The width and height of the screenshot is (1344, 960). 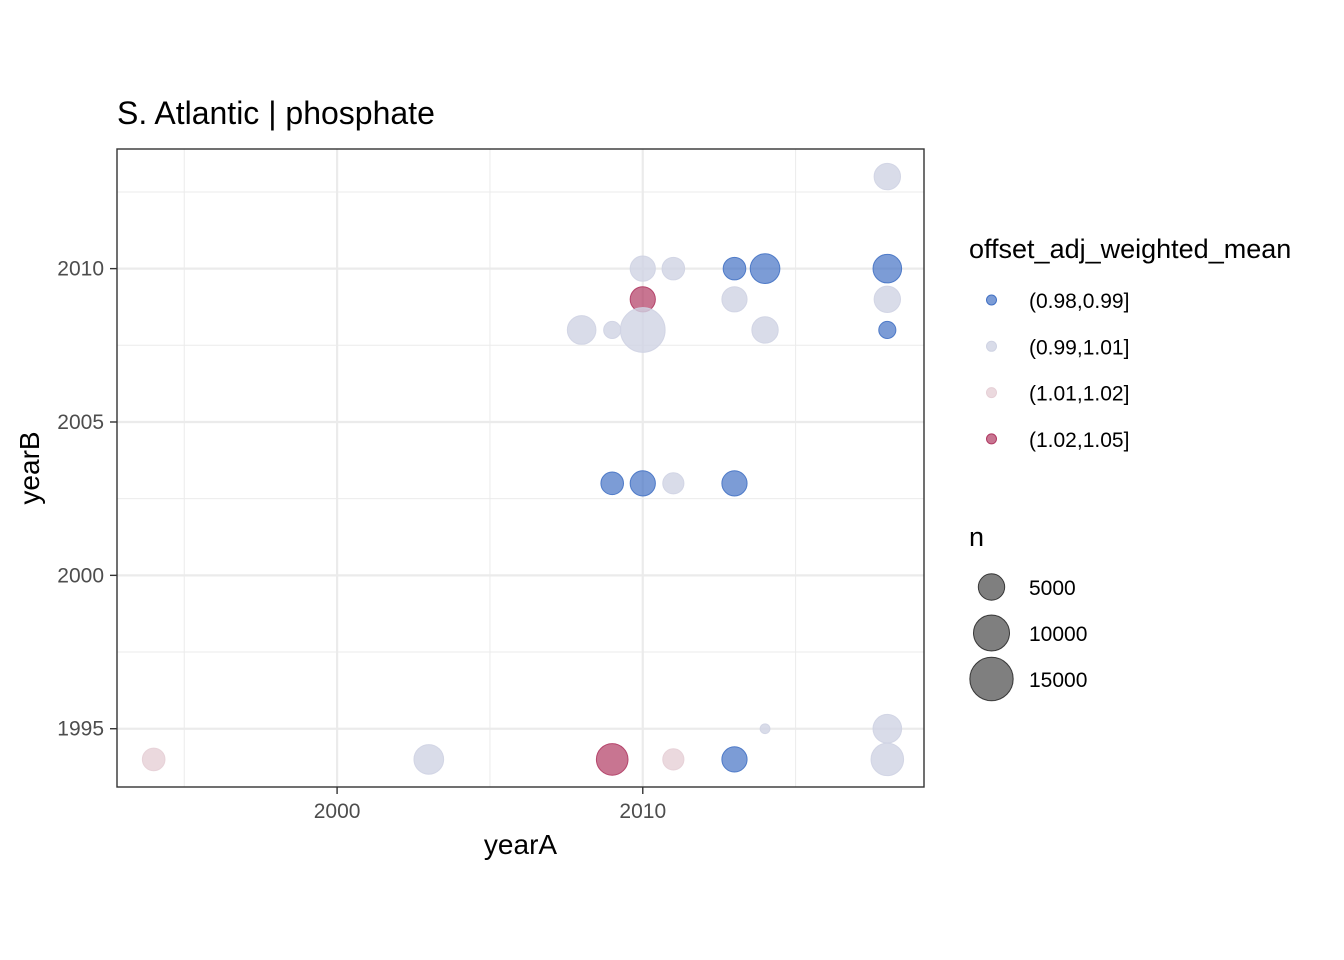 I want to click on y-tick-label: 1995, so click(x=80, y=729).